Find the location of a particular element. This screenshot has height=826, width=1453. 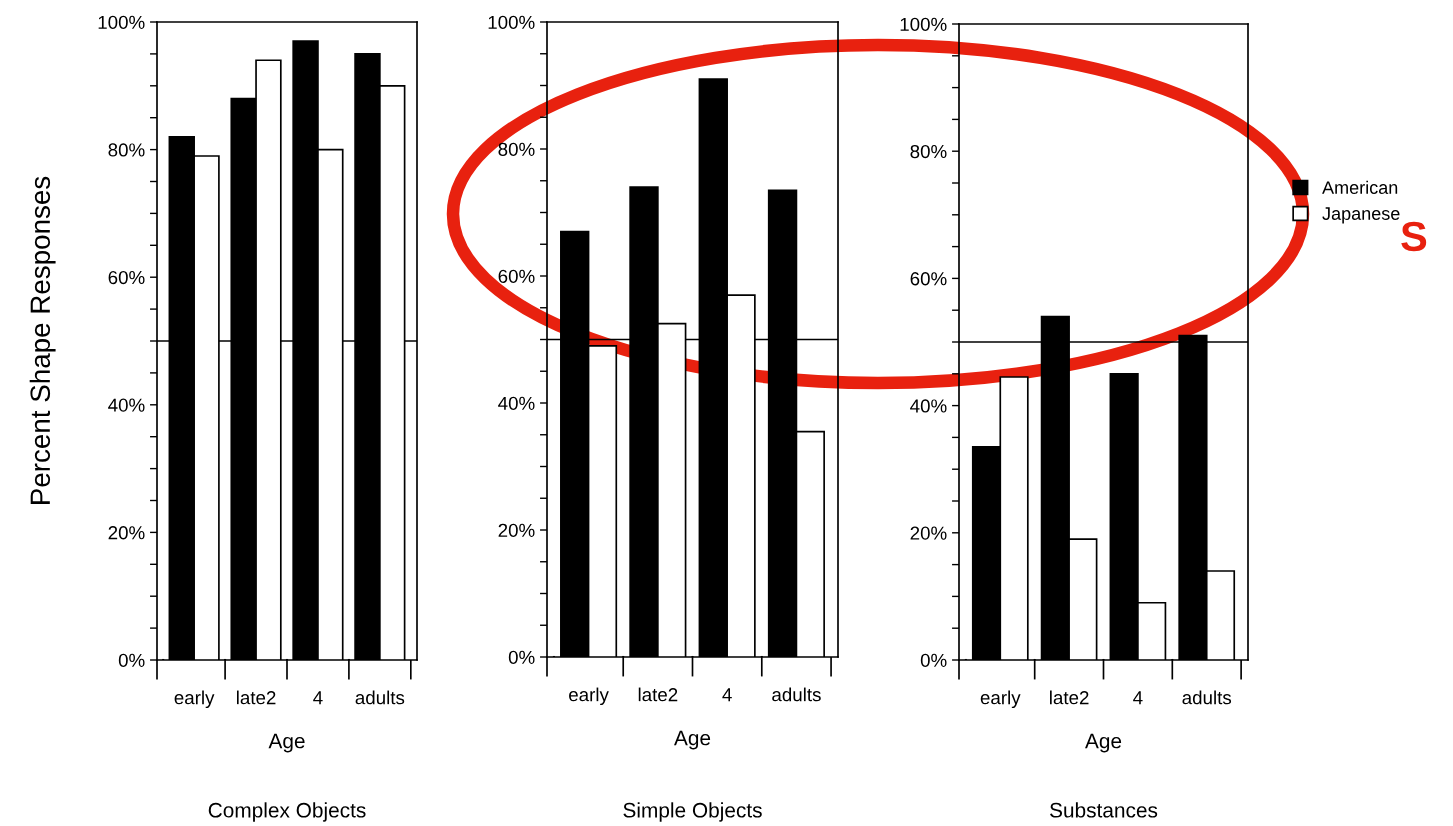

text: Simple Objects is located at coordinates (692, 812).